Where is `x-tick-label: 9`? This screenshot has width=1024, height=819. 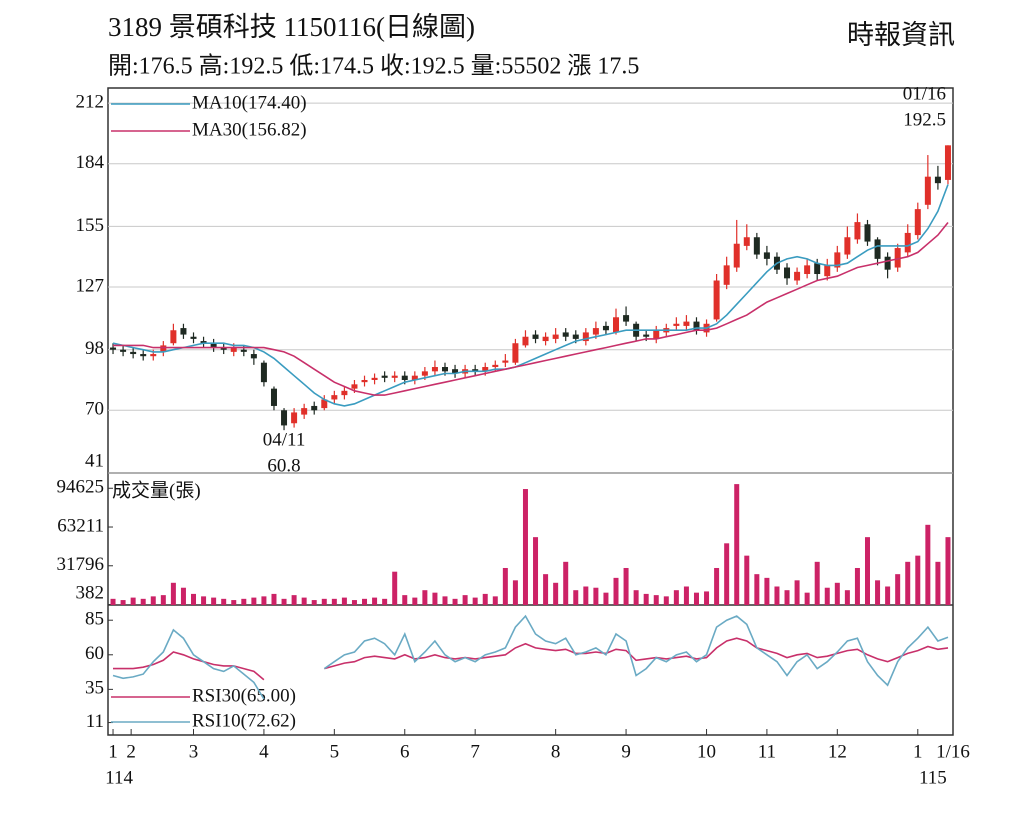
x-tick-label: 9 is located at coordinates (626, 751).